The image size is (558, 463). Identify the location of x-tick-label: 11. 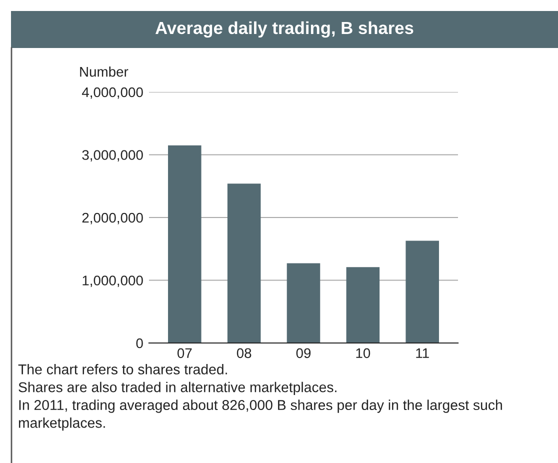
(422, 353).